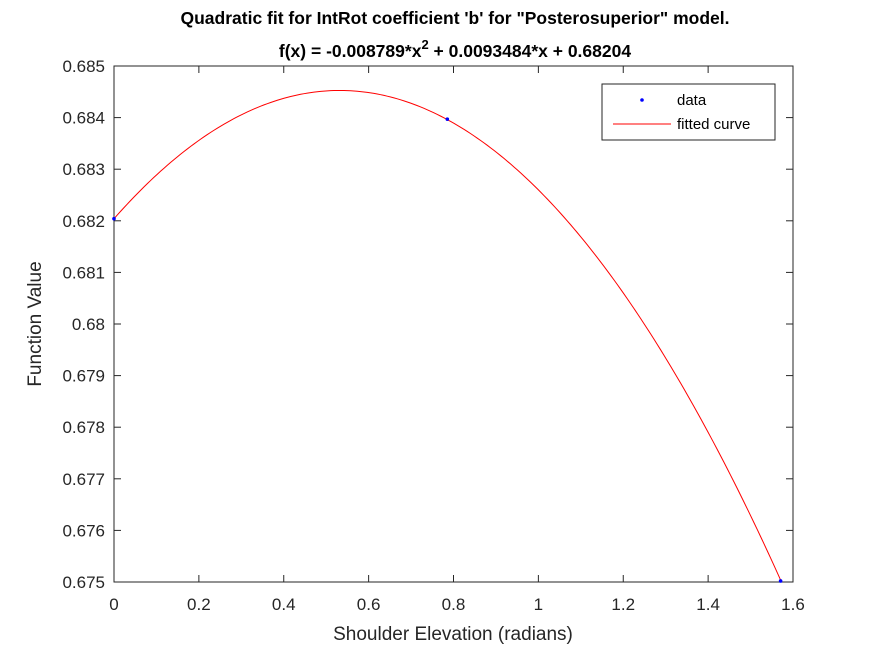 Image resolution: width=875 pixels, height=656 pixels. Describe the element at coordinates (113, 604) in the screenshot. I see `x-tick-label: 0` at that location.